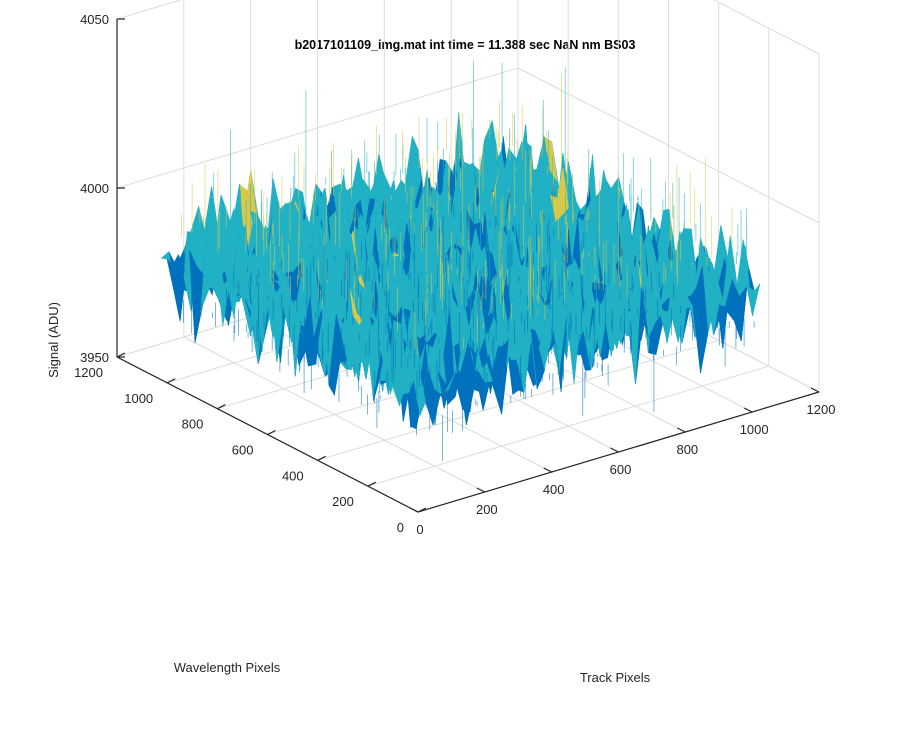  I want to click on x-tick-label: 200, so click(487, 509).